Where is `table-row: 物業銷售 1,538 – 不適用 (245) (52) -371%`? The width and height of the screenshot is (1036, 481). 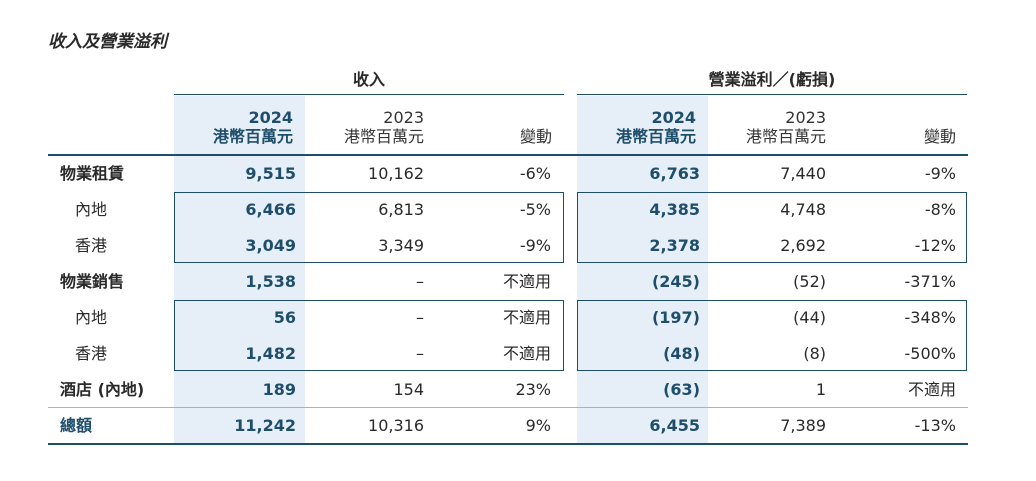
table-row: 物業銷售 1,538 – 不適用 (245) (52) -371% is located at coordinates (508, 281).